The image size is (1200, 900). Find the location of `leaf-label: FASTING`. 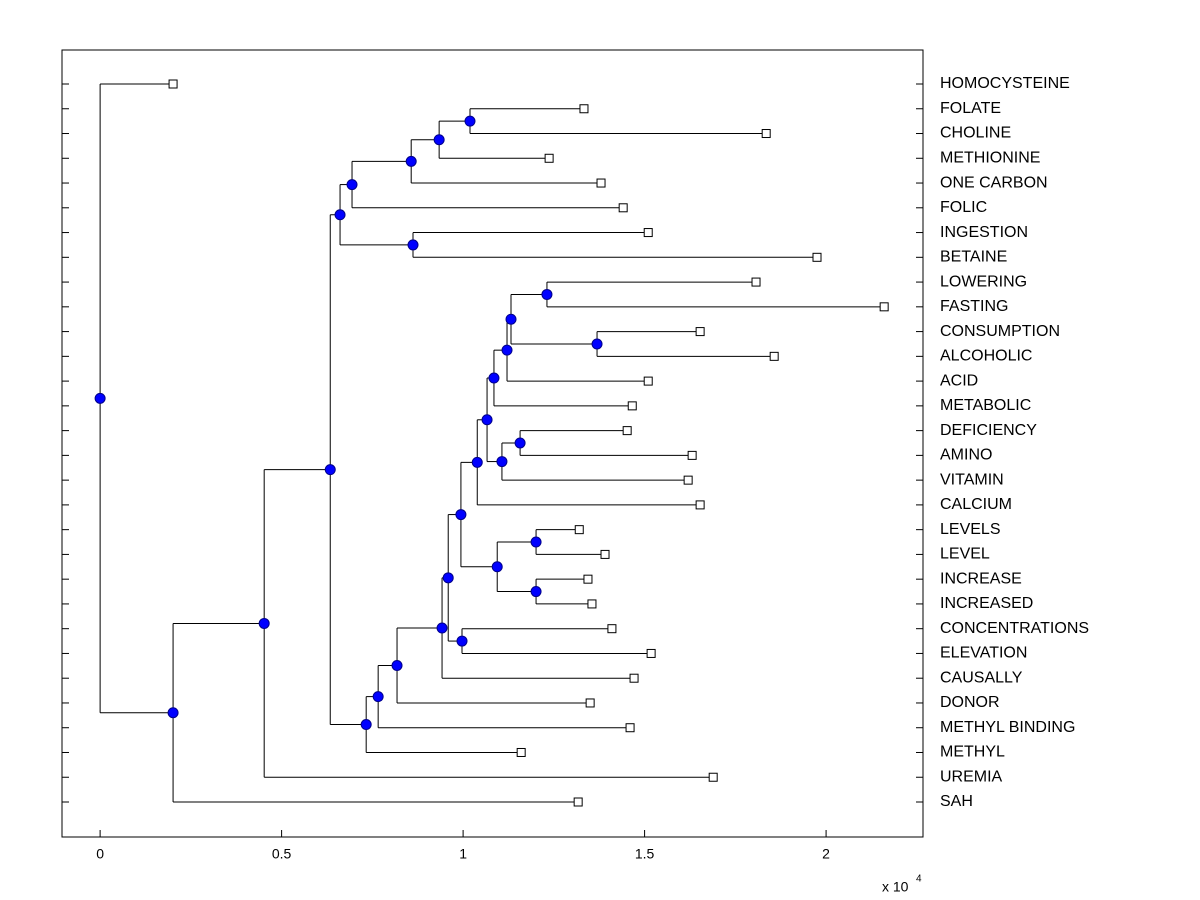

leaf-label: FASTING is located at coordinates (974, 306).